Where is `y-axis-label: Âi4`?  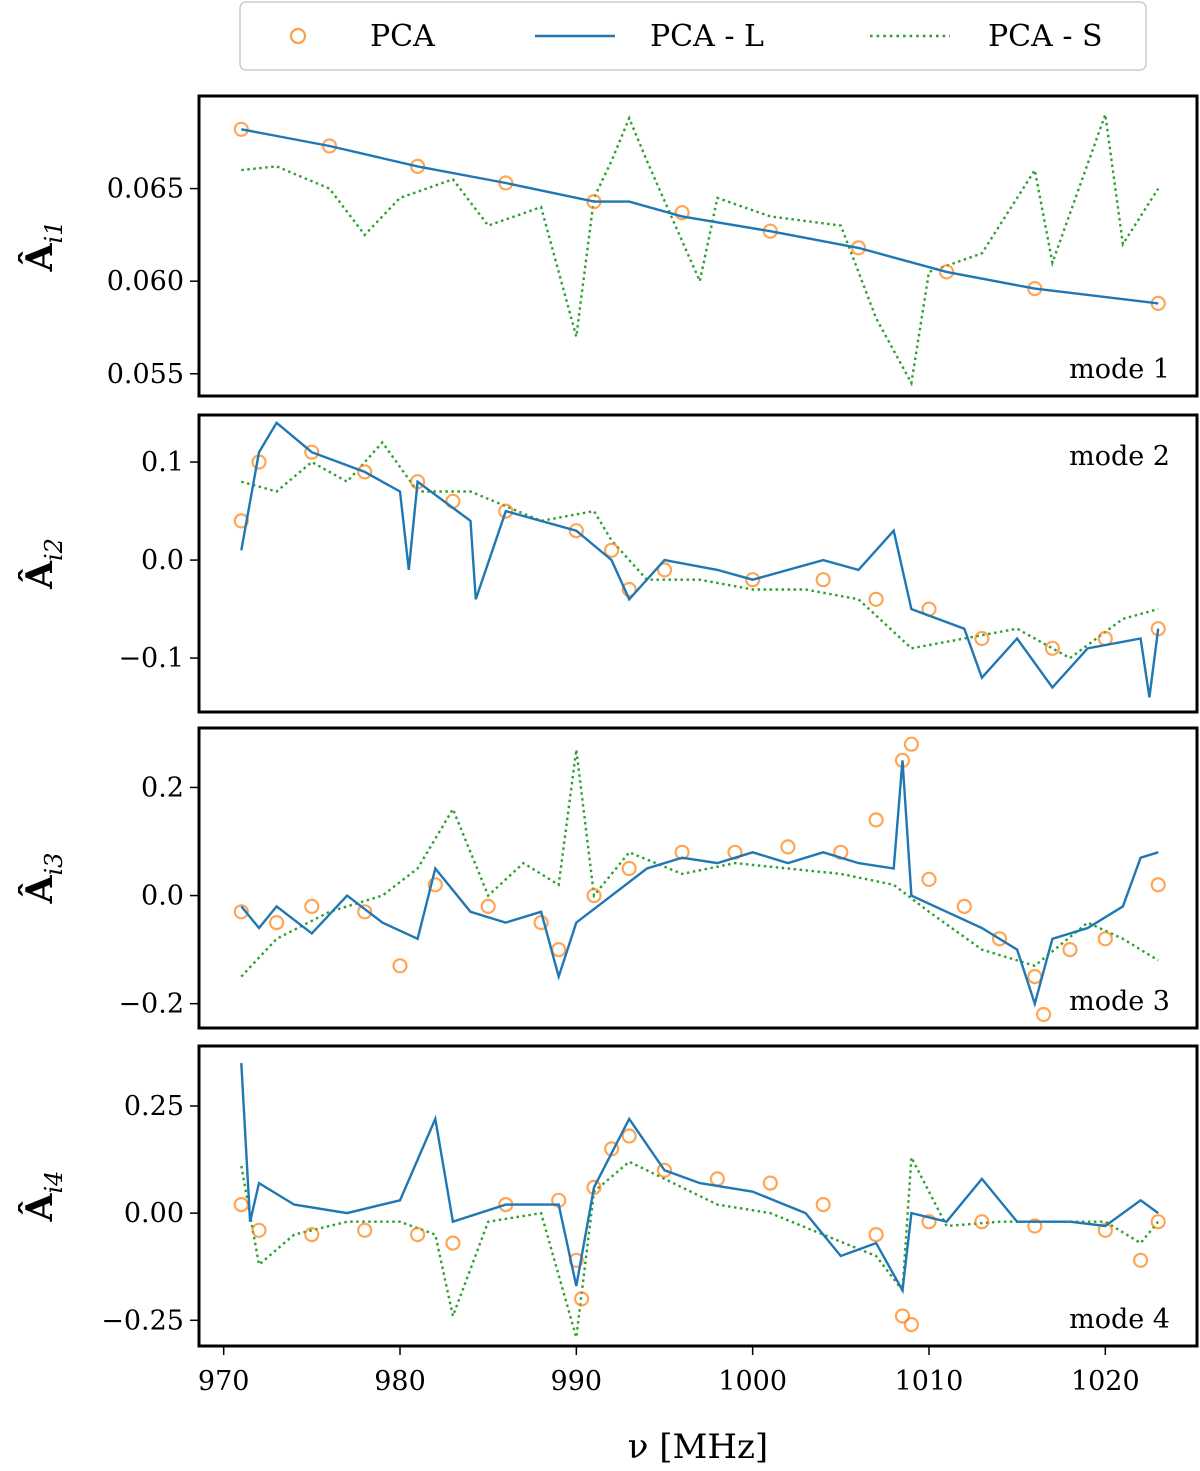 y-axis-label: Âi4 is located at coordinates (43, 1197).